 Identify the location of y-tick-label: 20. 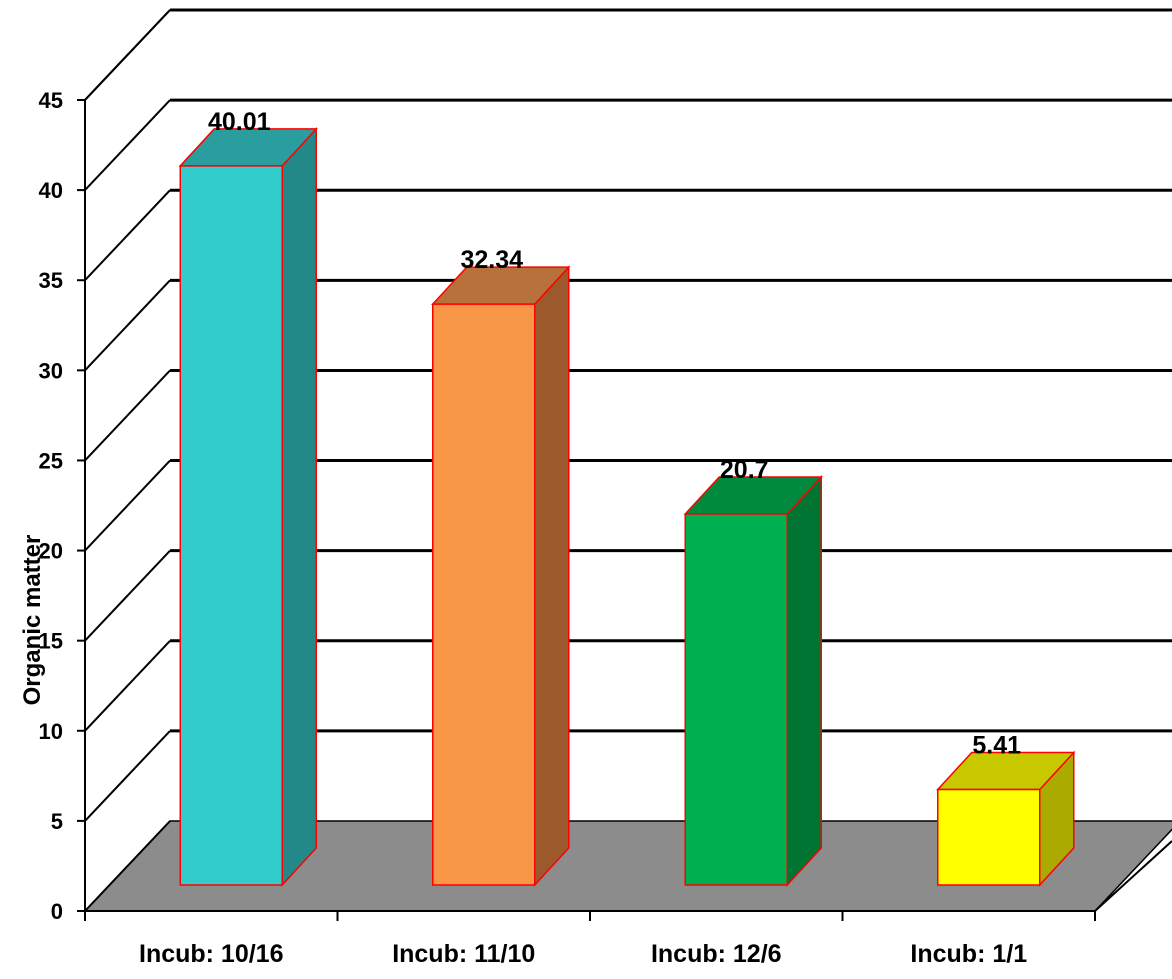
(51, 551).